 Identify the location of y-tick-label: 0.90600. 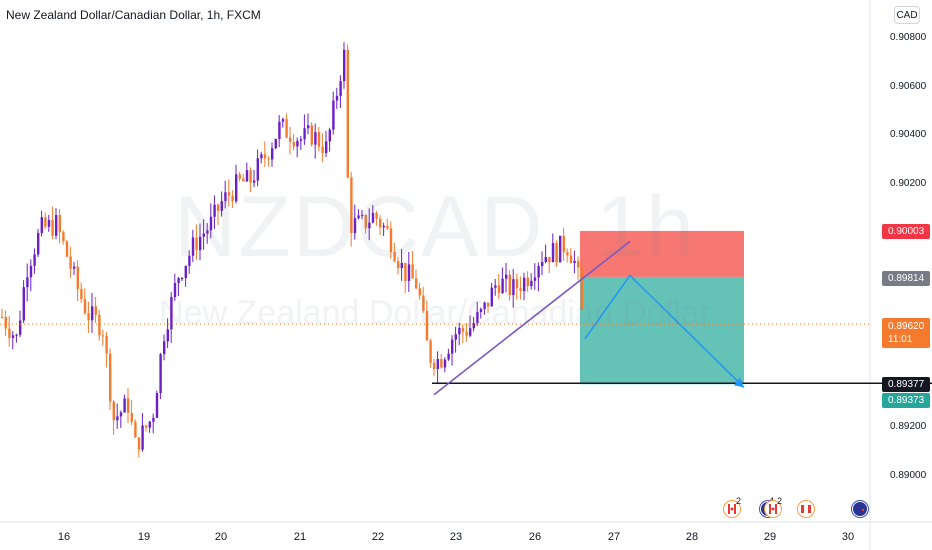
(908, 86).